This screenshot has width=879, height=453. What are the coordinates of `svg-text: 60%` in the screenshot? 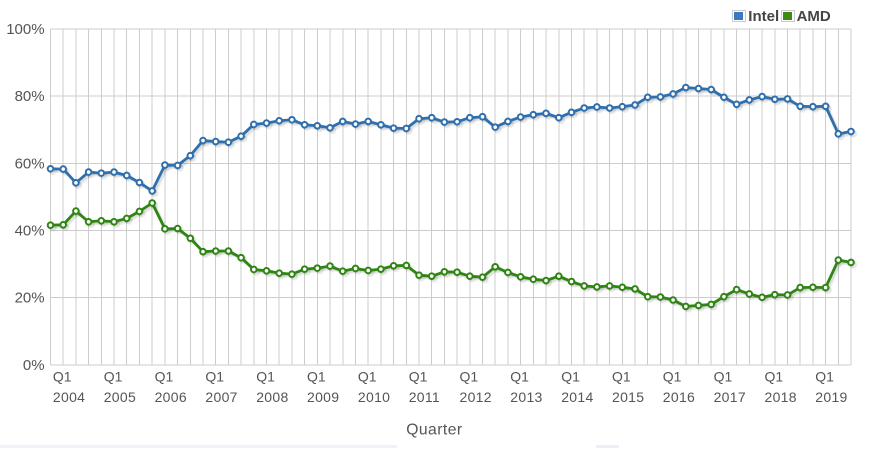 It's located at (30, 163).